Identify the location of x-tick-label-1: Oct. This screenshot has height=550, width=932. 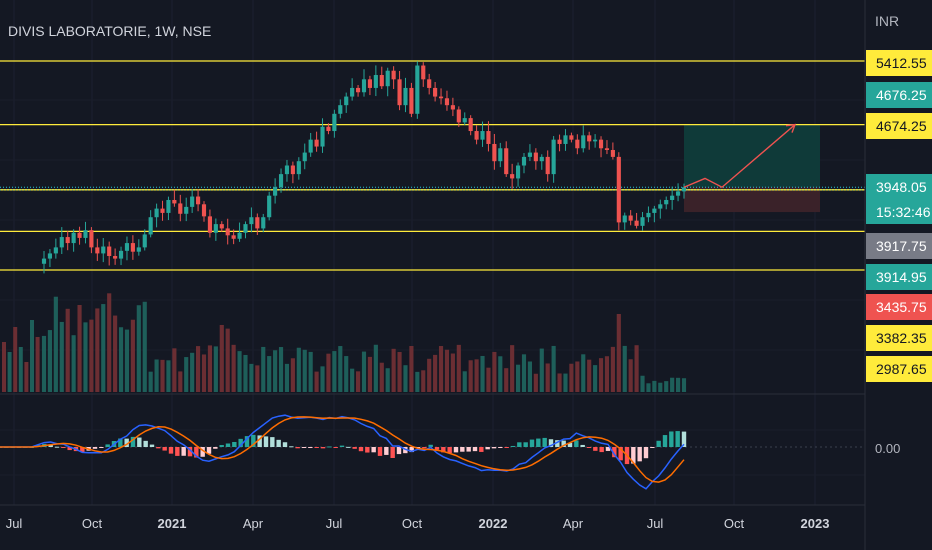
(92, 523).